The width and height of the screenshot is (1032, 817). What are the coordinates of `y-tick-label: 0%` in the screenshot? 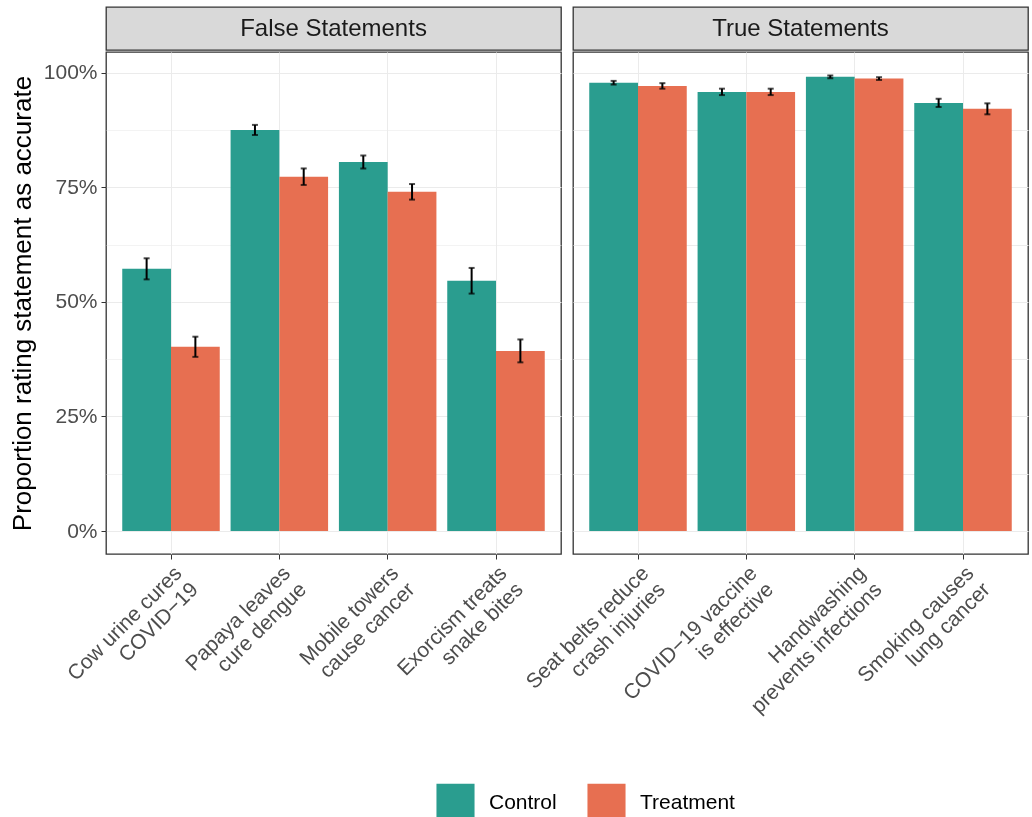 It's located at (82, 530).